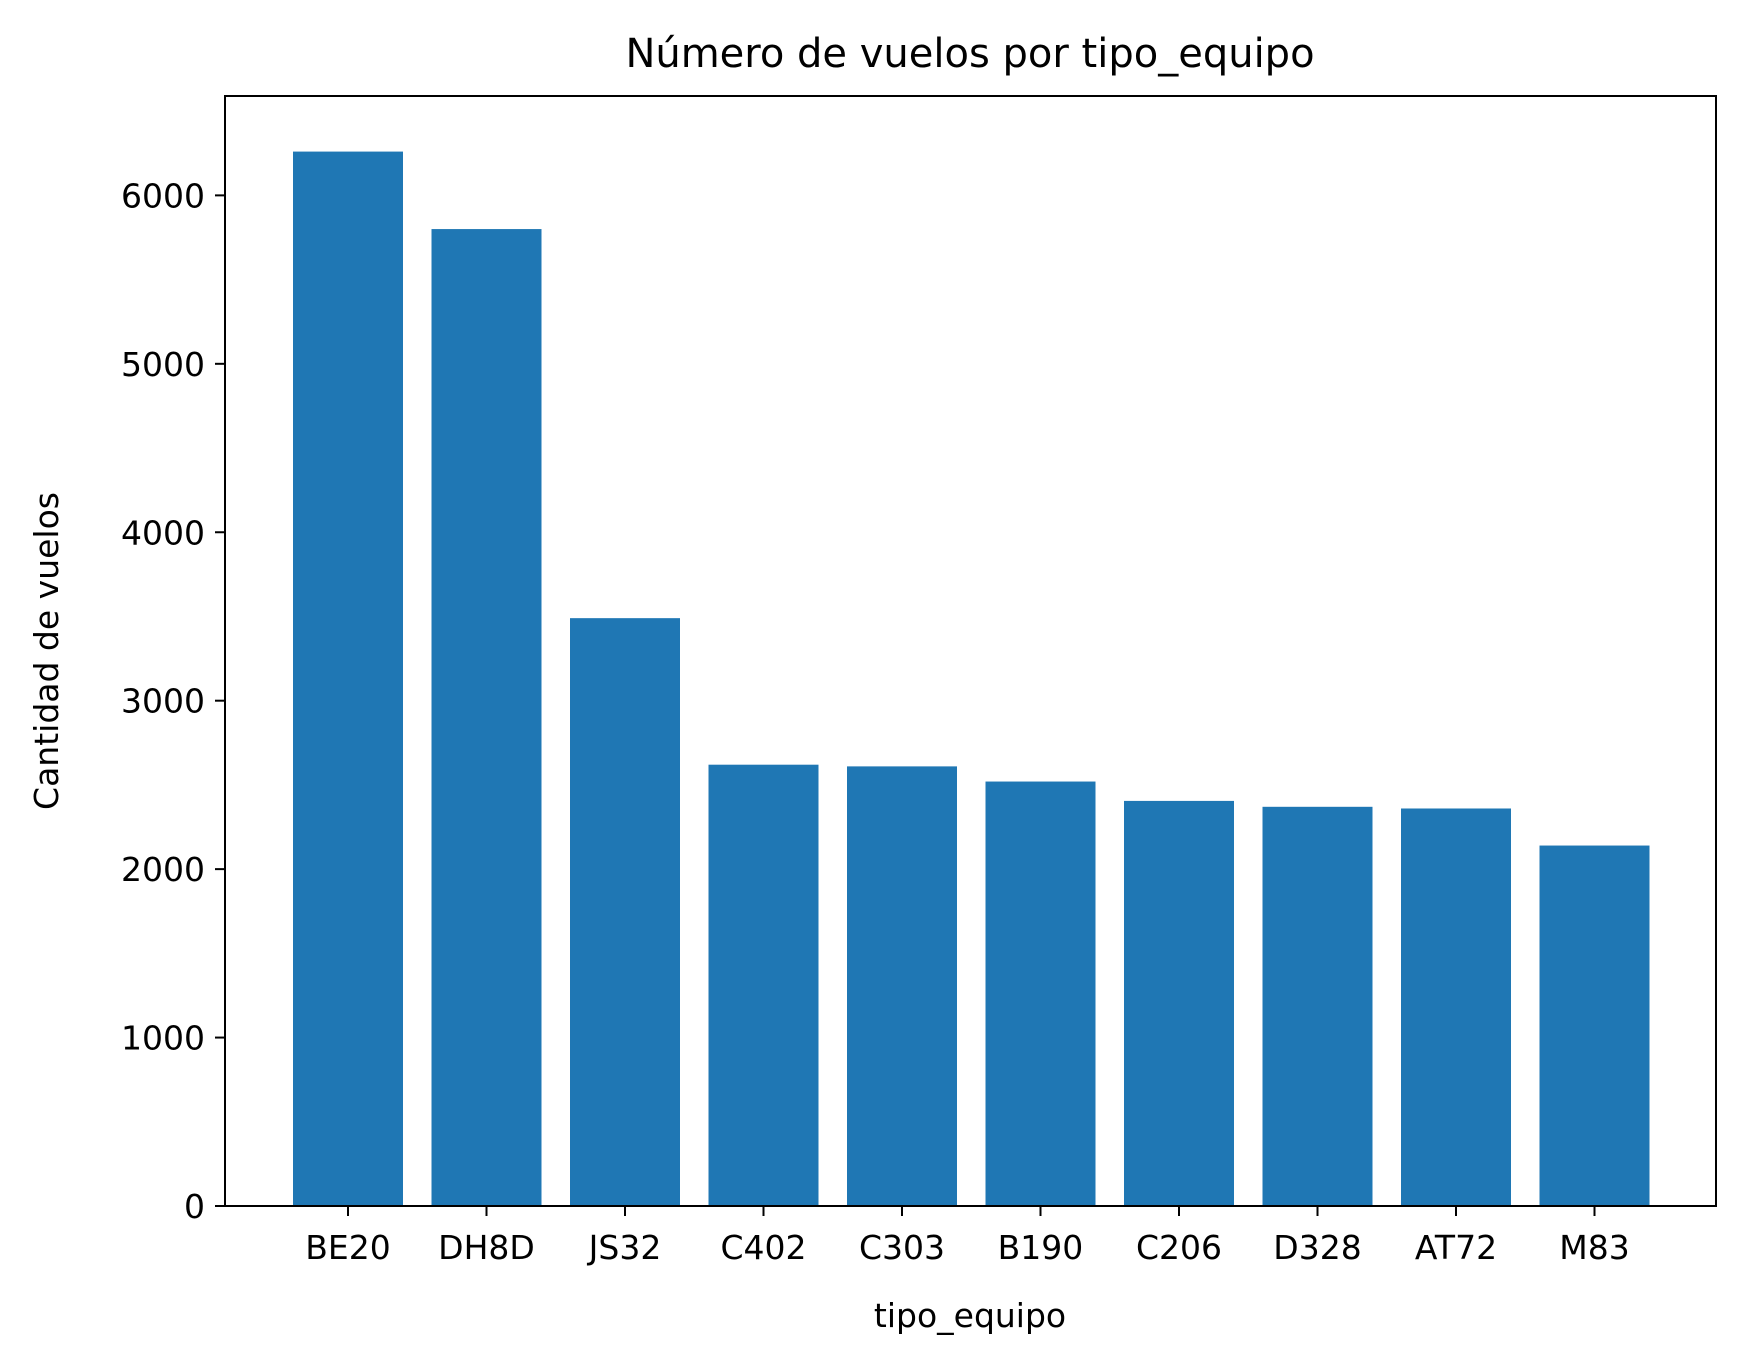 The image size is (1741, 1368). What do you see at coordinates (486, 717) in the screenshot?
I see `bar-dh8d` at bounding box center [486, 717].